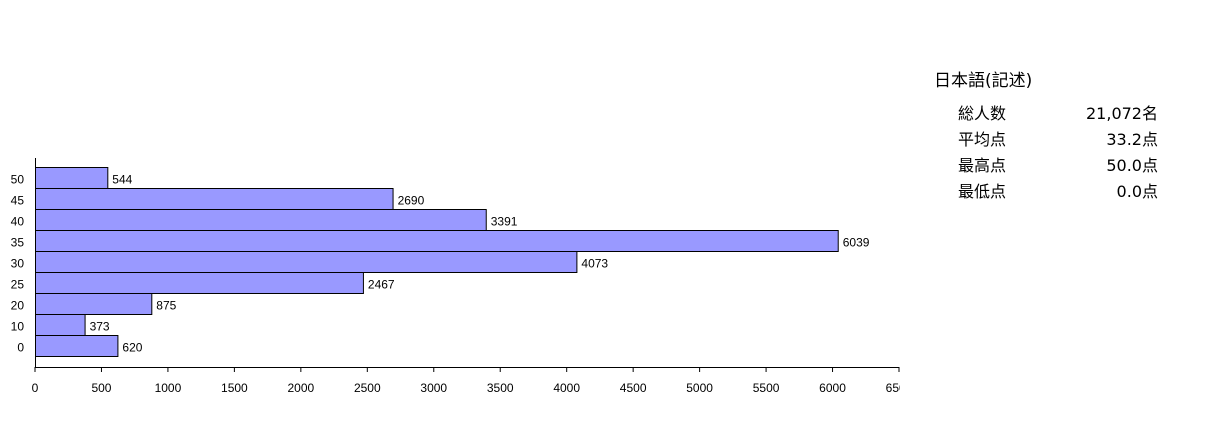 This screenshot has width=1206, height=430. What do you see at coordinates (832, 388) in the screenshot?
I see `x-tick-label: 6000` at bounding box center [832, 388].